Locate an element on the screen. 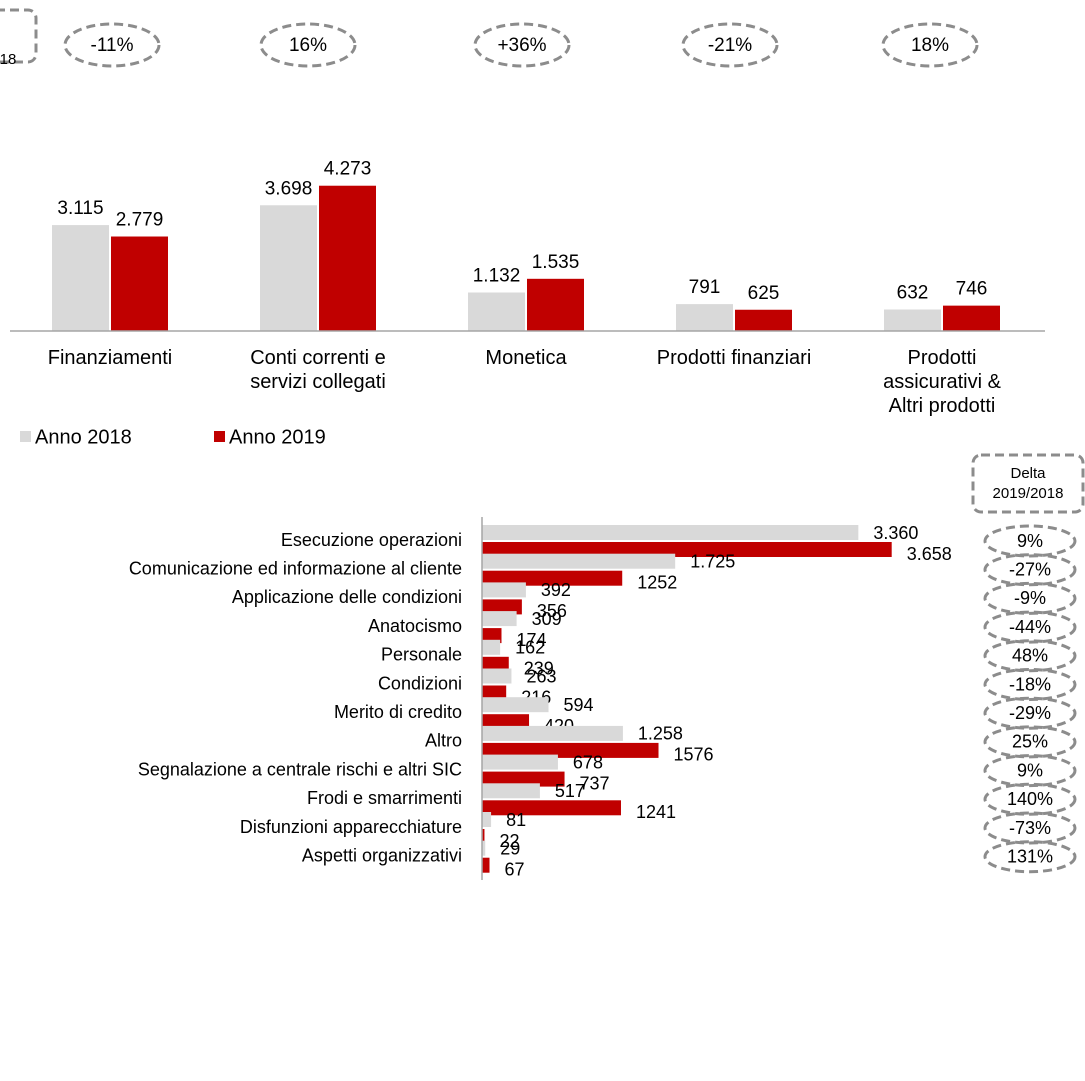  x-tick-label: Conti correnti e servizi collegati is located at coordinates (318, 370).